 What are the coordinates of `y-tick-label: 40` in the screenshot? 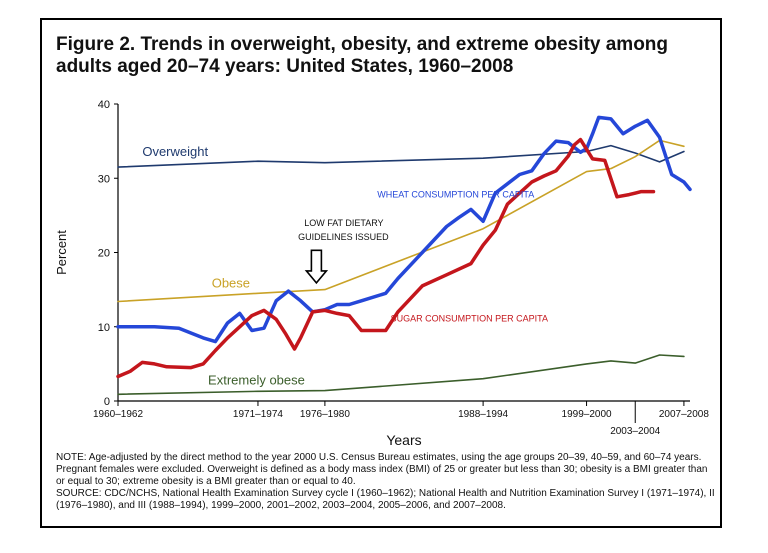 It's located at (104, 105).